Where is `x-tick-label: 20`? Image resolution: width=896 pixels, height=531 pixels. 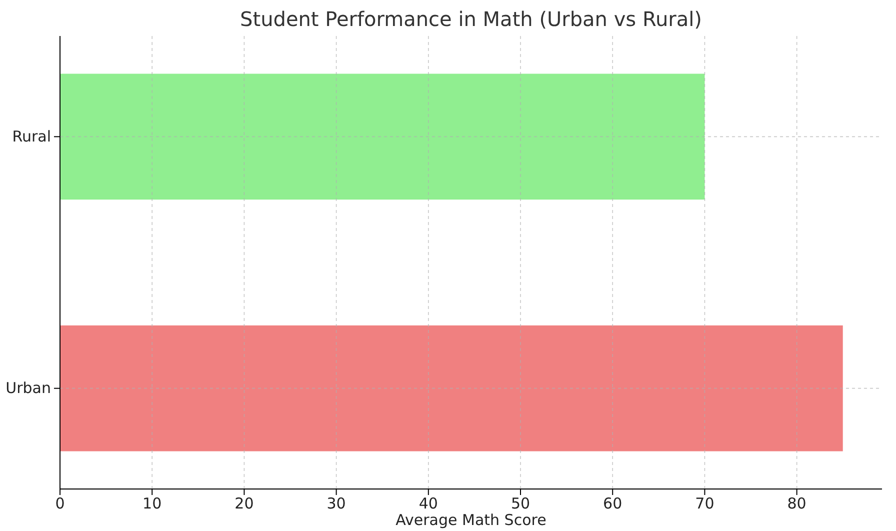 x-tick-label: 20 is located at coordinates (244, 503).